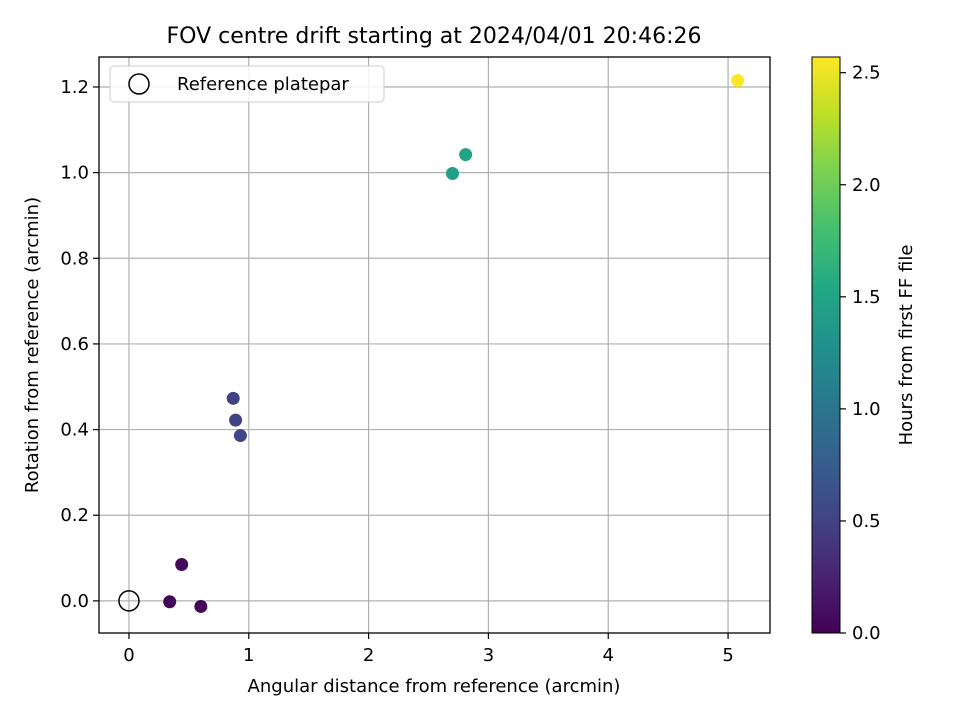  I want to click on legend-label: Reference platepar, so click(263, 84).